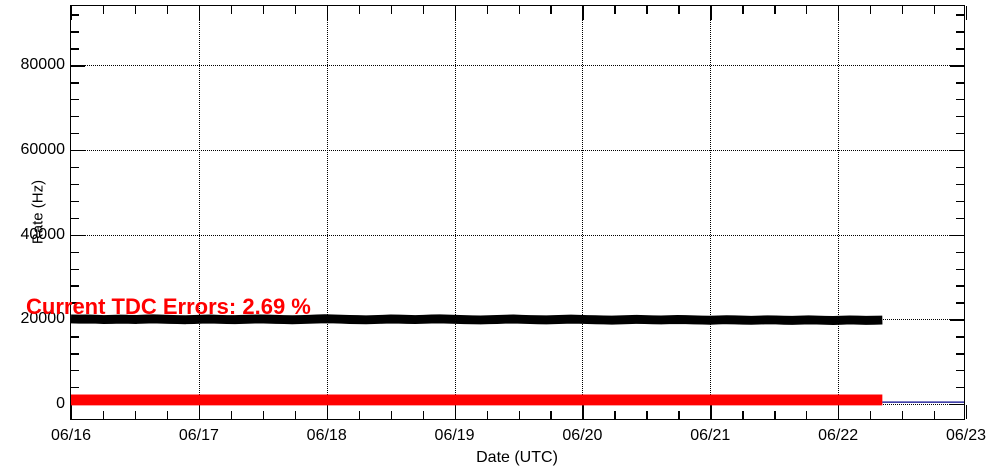 The height and width of the screenshot is (472, 996). What do you see at coordinates (43, 65) in the screenshot?
I see `y-axis-tick-label: 80000` at bounding box center [43, 65].